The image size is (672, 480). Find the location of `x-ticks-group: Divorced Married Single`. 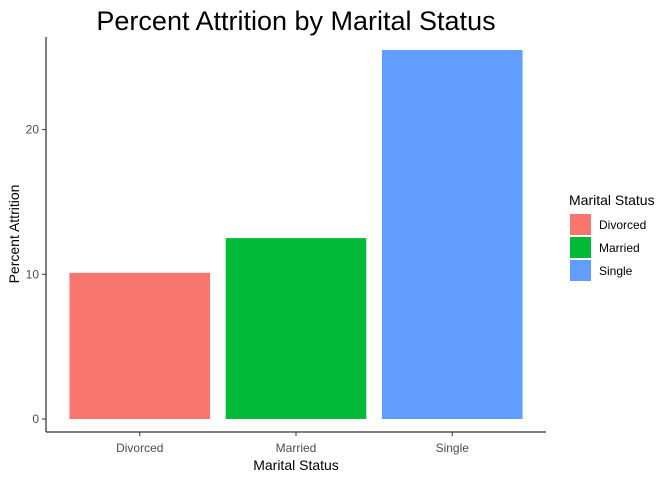

x-ticks-group: Divorced Married Single is located at coordinates (292, 443).